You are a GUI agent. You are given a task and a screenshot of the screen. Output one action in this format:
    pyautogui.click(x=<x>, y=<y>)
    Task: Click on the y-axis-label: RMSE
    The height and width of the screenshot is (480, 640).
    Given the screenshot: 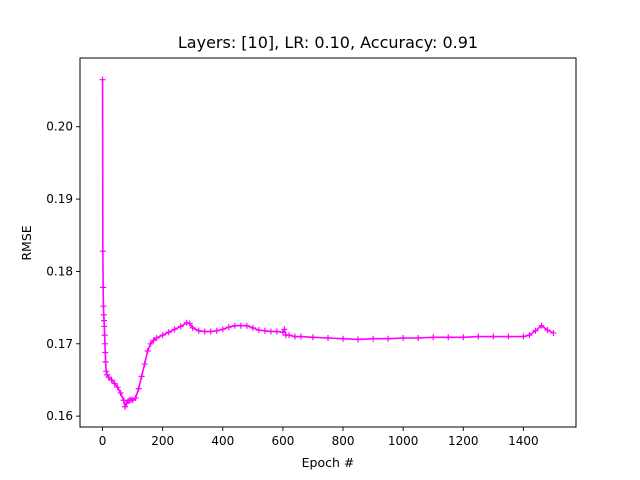 What is the action you would take?
    pyautogui.click(x=26, y=242)
    